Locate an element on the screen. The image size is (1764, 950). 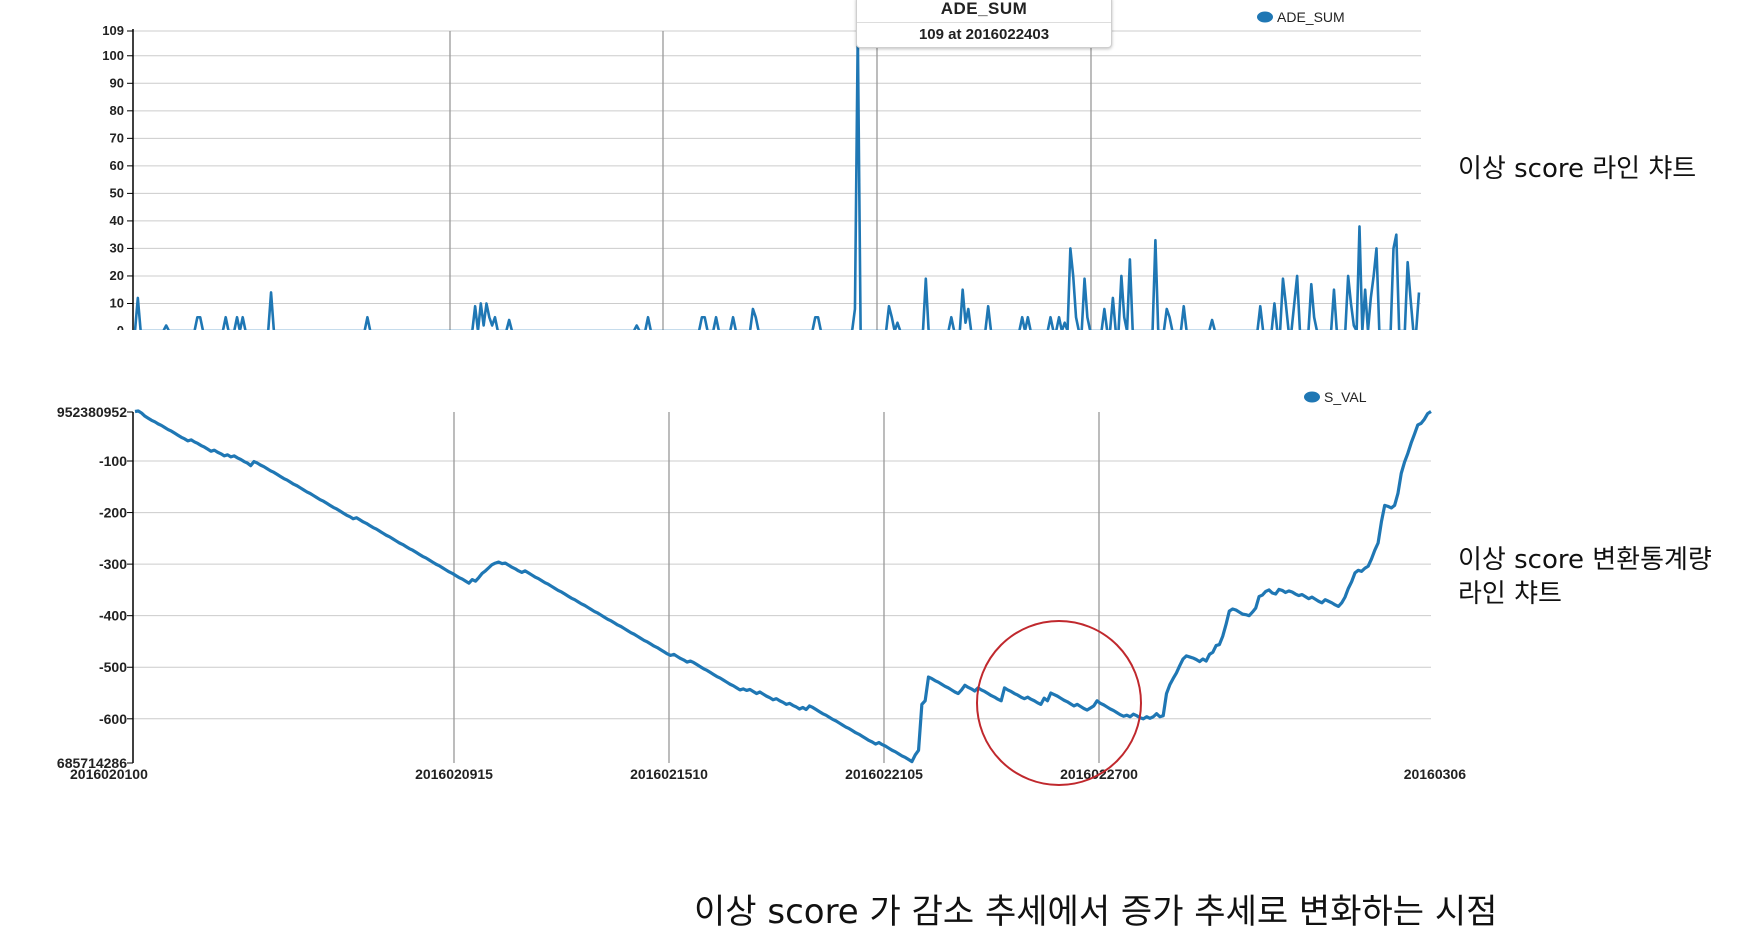
s-val-x-tick-label: 20160306 is located at coordinates (1435, 774).